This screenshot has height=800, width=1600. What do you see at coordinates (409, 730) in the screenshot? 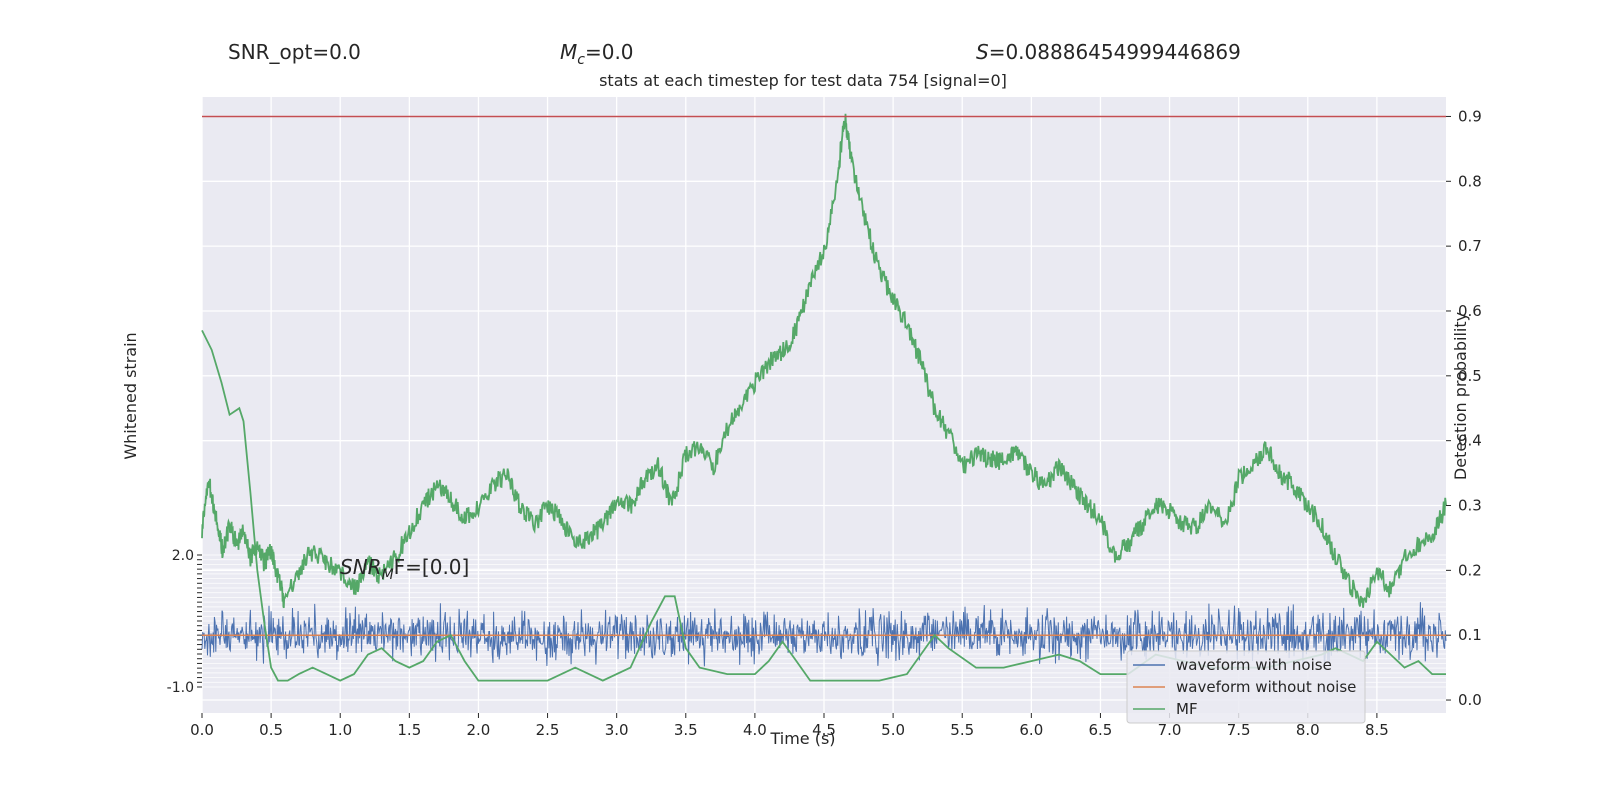
I see `x-tick-label: 1.5` at bounding box center [409, 730].